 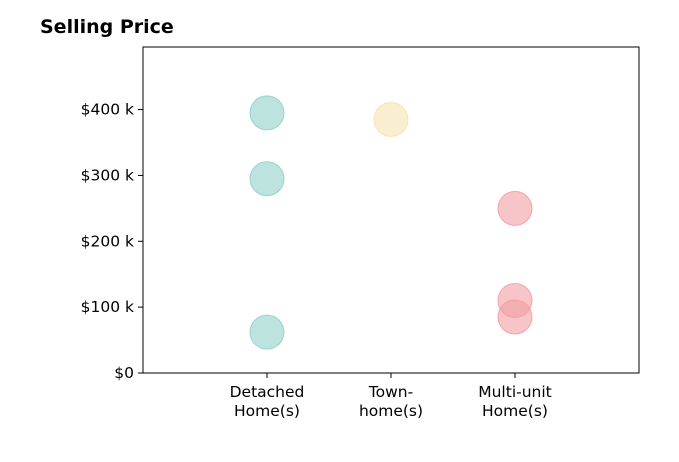 What do you see at coordinates (267, 401) in the screenshot?
I see `x-tick-label: Detached Home(s)` at bounding box center [267, 401].